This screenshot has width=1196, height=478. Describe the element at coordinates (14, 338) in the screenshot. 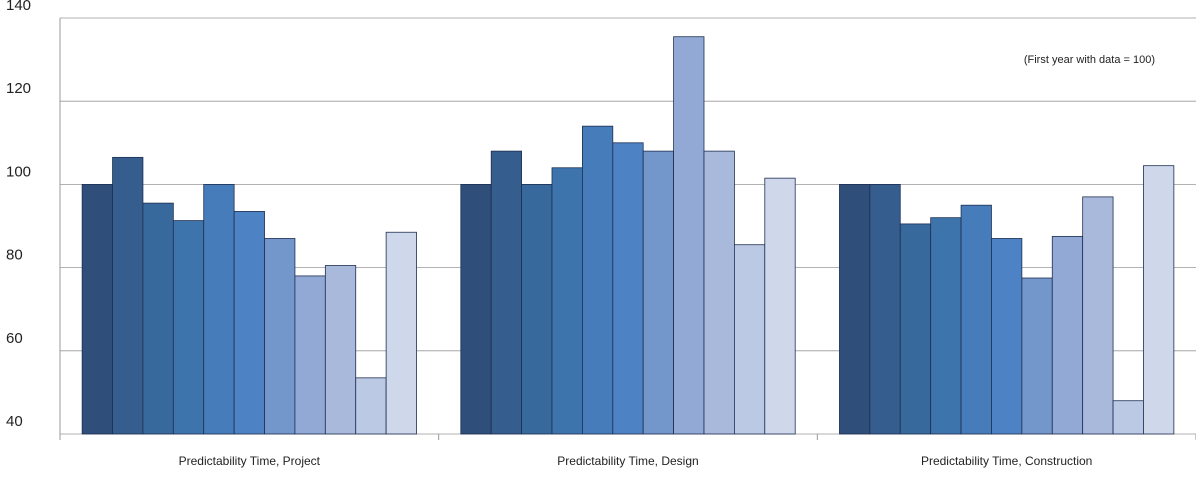

I see `y-tick-label: 60` at that location.